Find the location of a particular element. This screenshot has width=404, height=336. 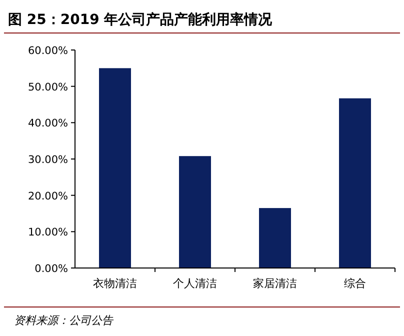

x-tick-label: 综合 is located at coordinates (355, 283).